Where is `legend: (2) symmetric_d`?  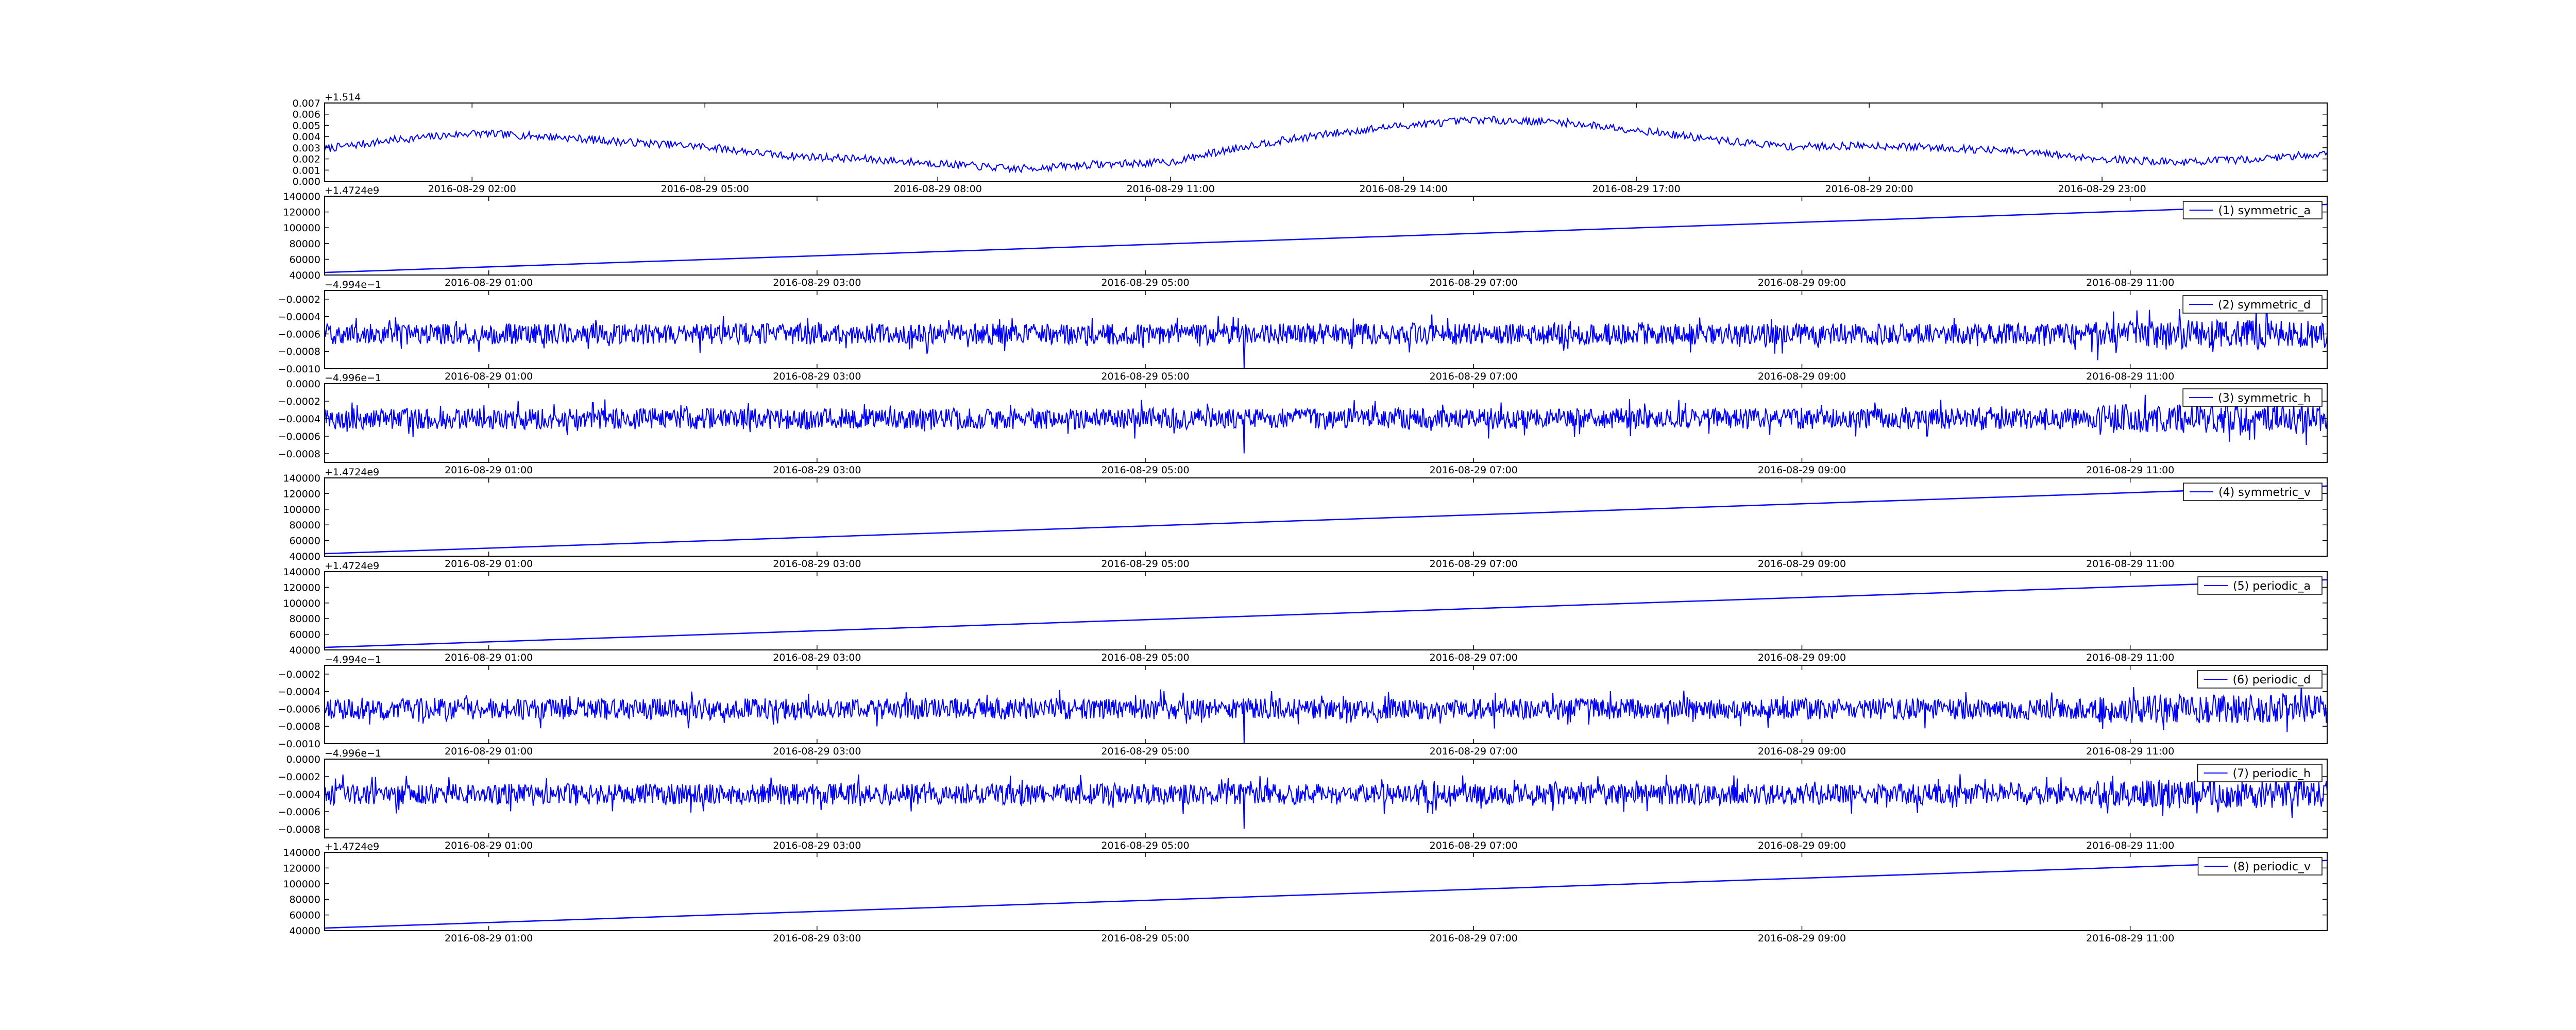
legend: (2) symmetric_d is located at coordinates (2252, 304).